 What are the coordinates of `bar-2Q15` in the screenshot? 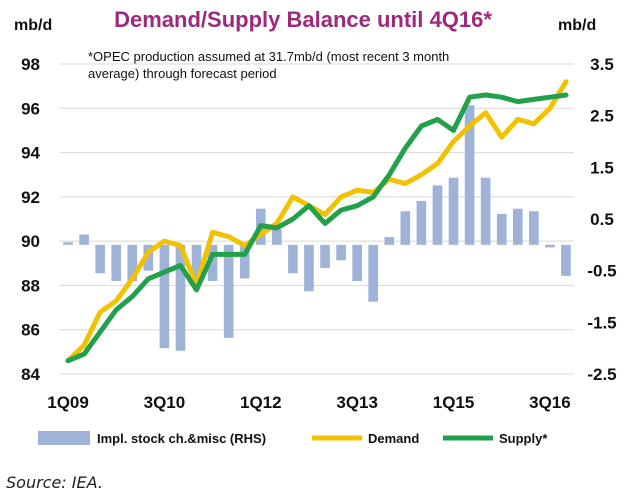 It's located at (469, 175).